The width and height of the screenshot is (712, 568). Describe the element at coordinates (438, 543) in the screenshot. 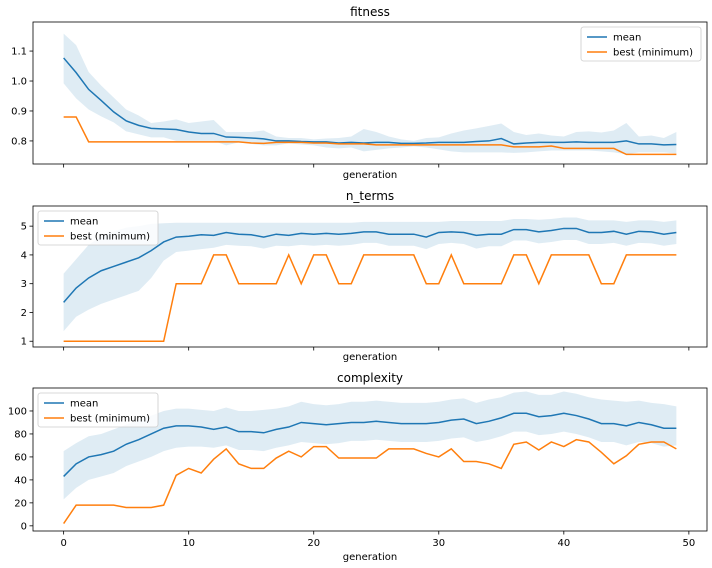

I see `x-tick-label: 30` at that location.